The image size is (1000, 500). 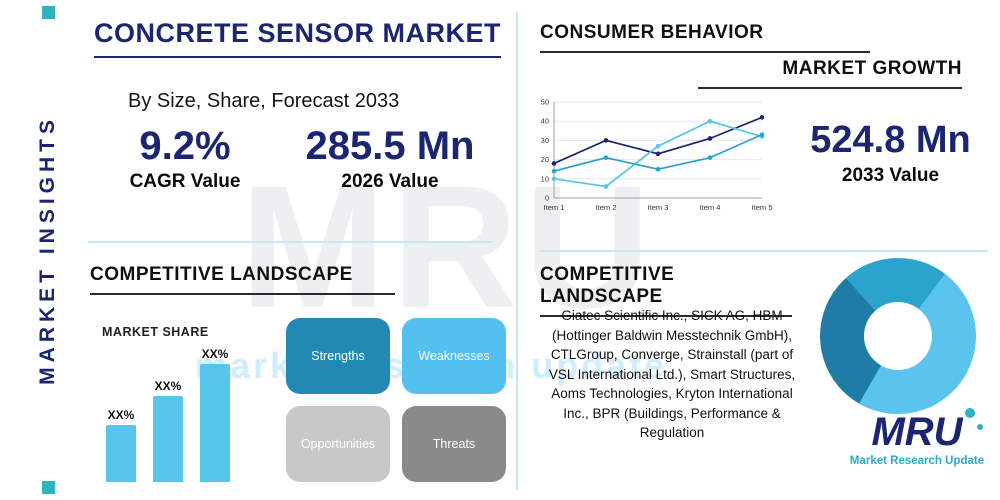 I want to click on svg-text: 50, so click(x=545, y=102).